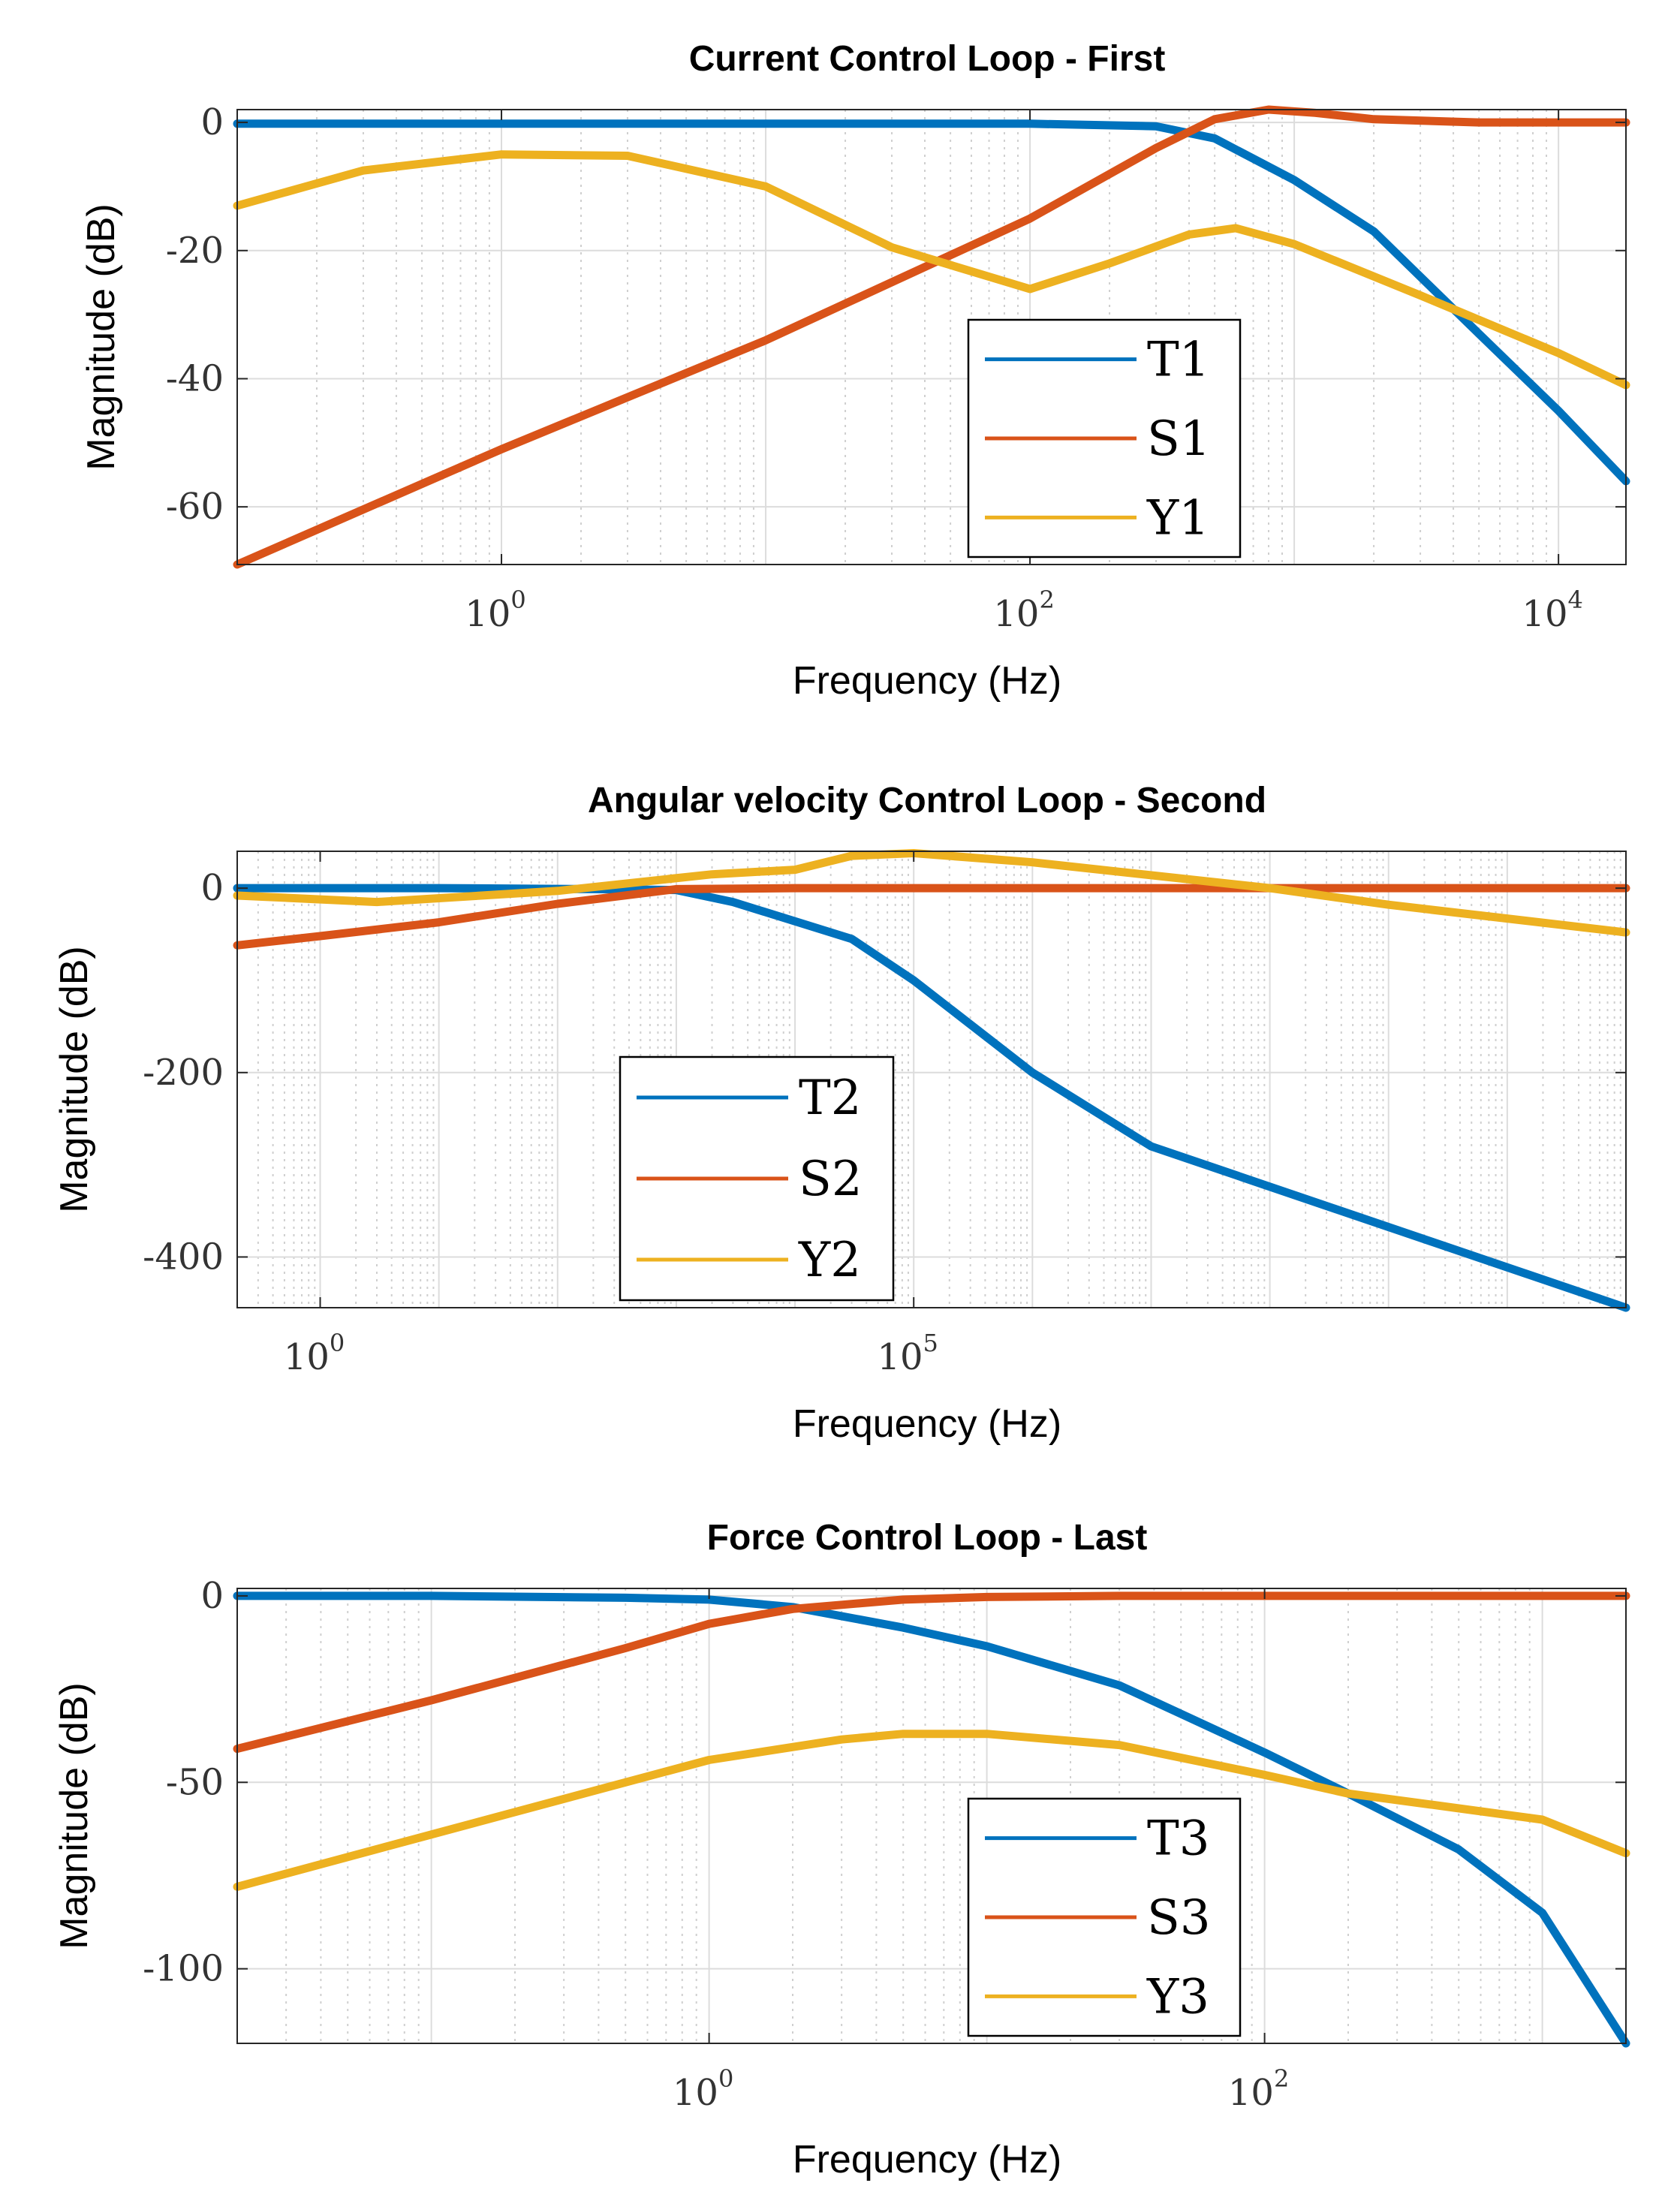  Describe the element at coordinates (195, 507) in the screenshot. I see `y-tick-label: -60` at that location.